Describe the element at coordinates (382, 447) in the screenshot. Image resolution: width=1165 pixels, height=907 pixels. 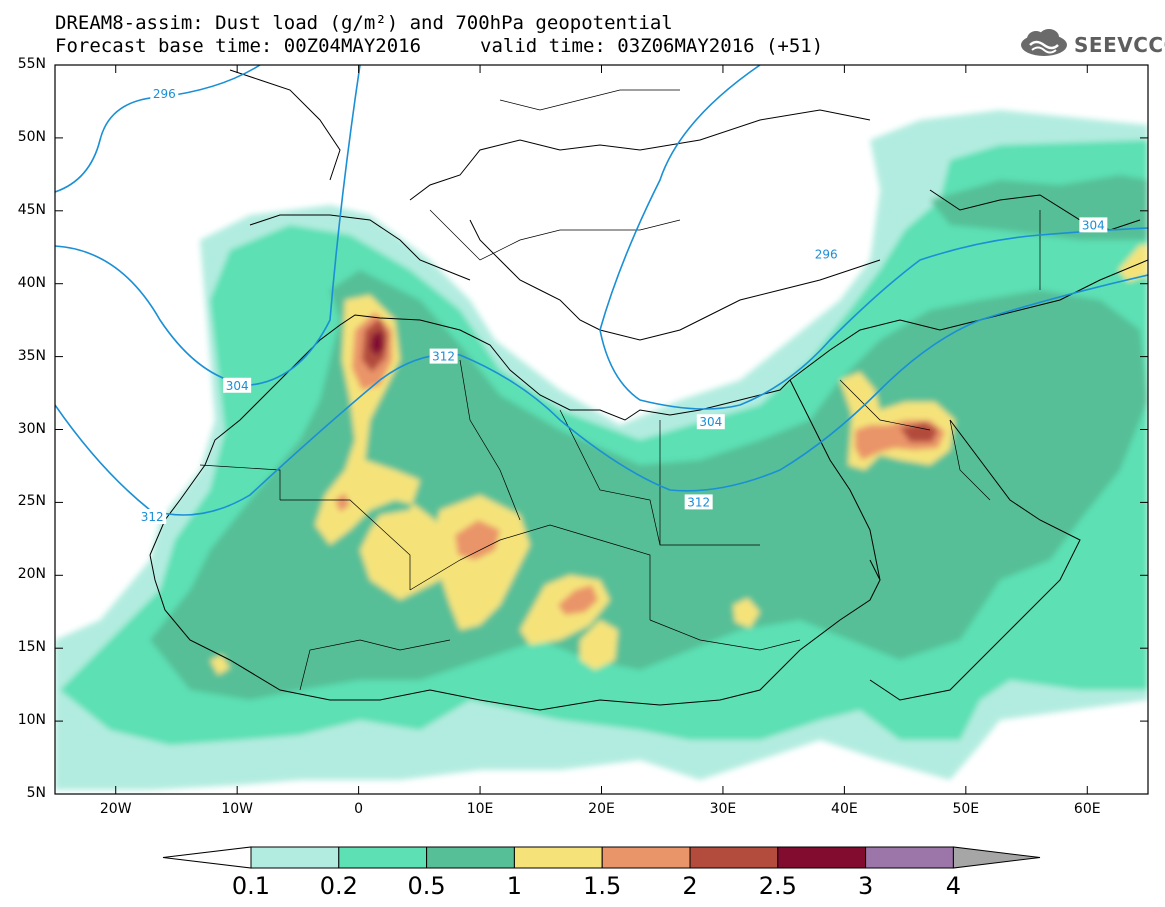
I see `dust-area-1-west` at that location.